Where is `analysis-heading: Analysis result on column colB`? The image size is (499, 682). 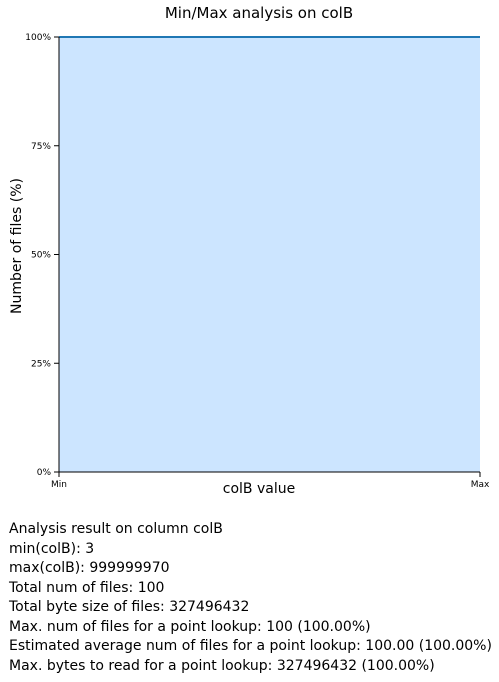 analysis-heading: Analysis result on column colB is located at coordinates (250, 530).